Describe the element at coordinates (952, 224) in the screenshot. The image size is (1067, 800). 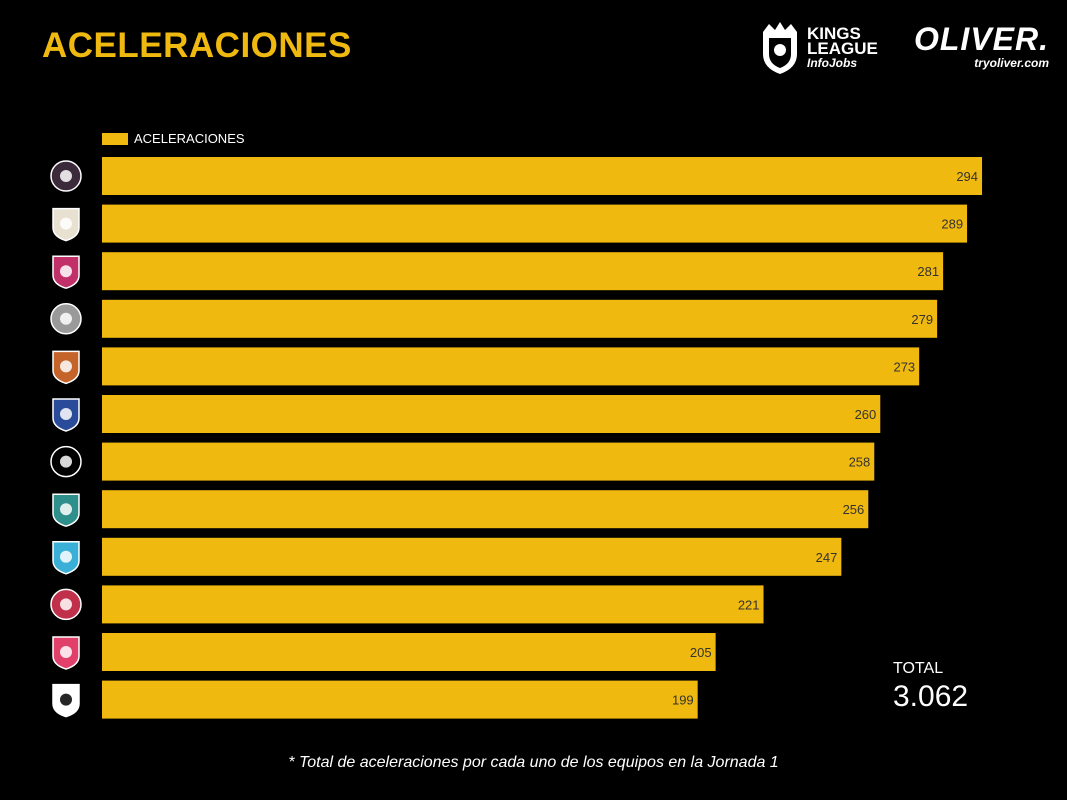
I see `bar-value-label-2: 289` at that location.